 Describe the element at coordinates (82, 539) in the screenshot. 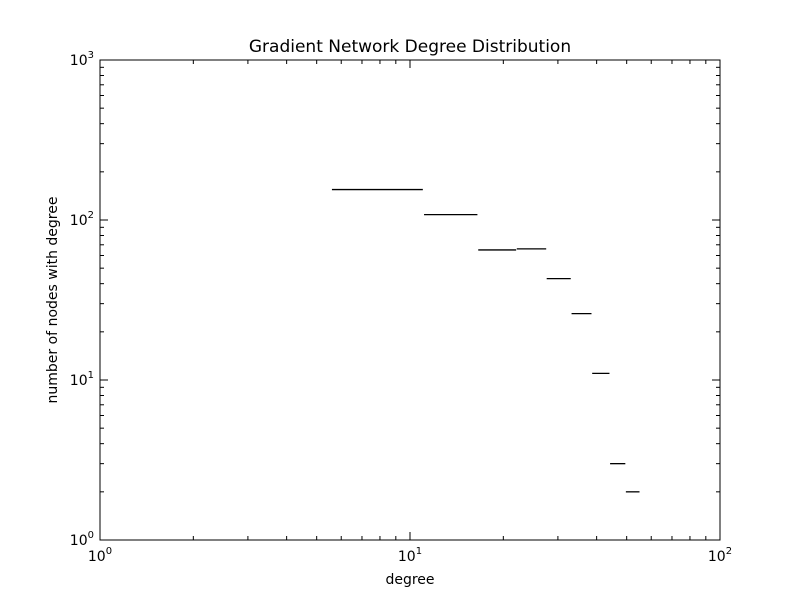

I see `y-tick-label: 10⁰` at that location.